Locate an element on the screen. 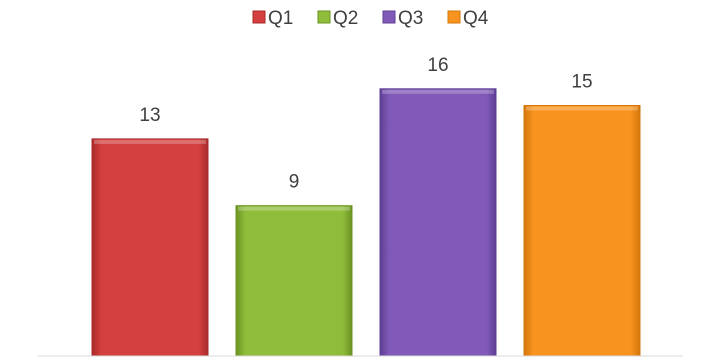 Image resolution: width=721 pixels, height=358 pixels. legend-label-q3: Q3 is located at coordinates (410, 18).